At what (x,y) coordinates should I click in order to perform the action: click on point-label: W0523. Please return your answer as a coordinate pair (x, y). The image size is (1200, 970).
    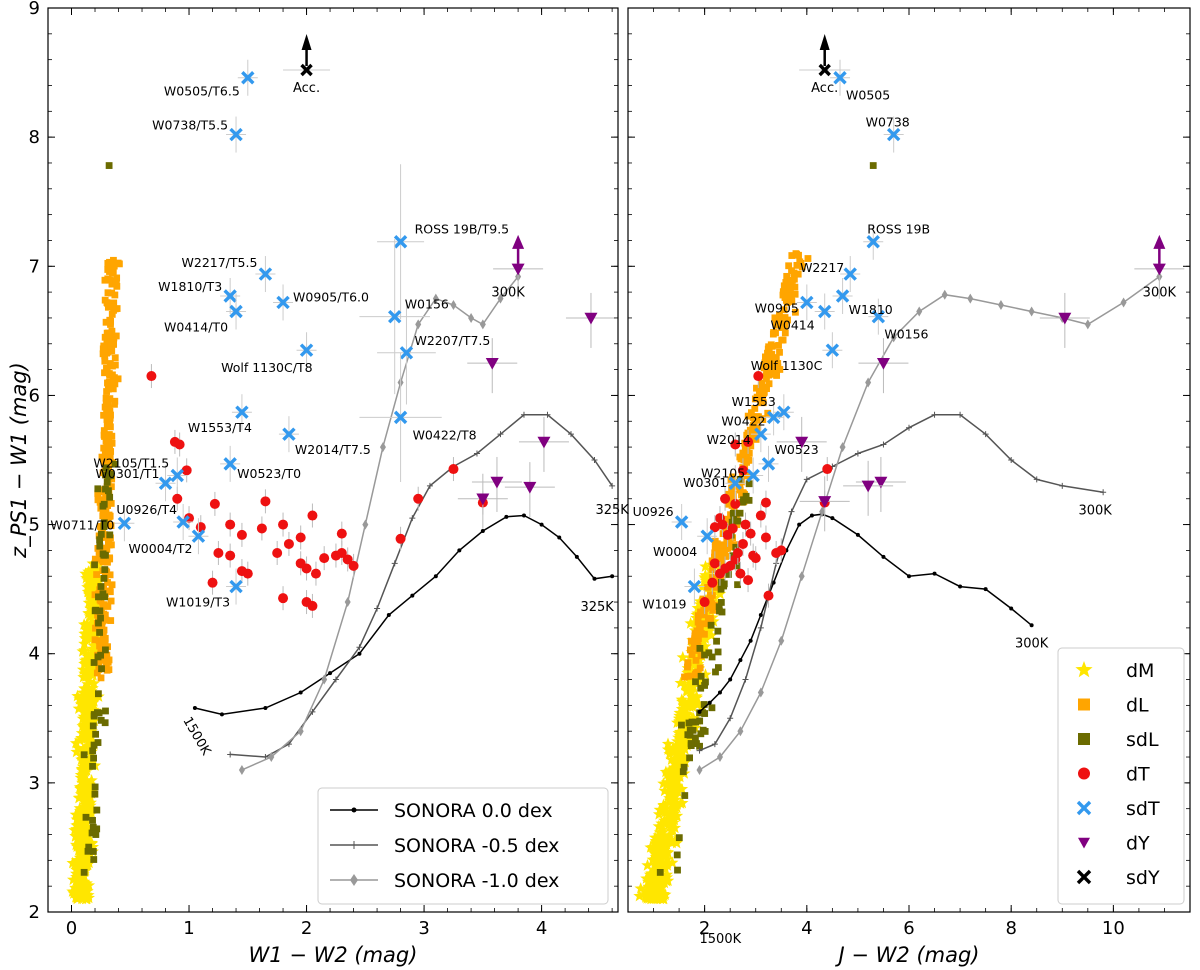
    Looking at the image, I should click on (797, 449).